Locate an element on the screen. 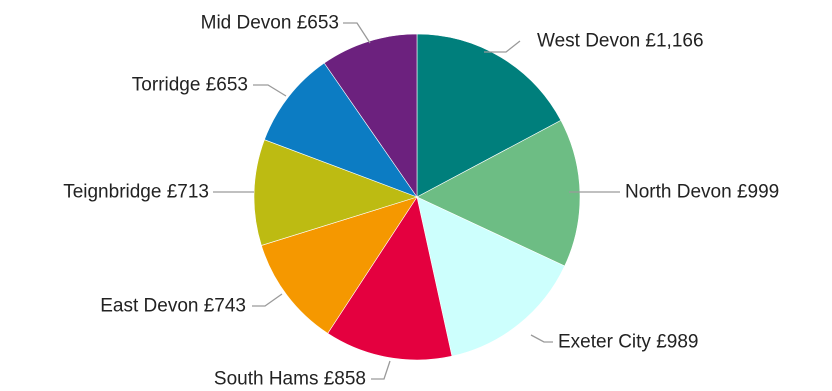  slice-label-east-devon: East Devon £743 is located at coordinates (173, 306).